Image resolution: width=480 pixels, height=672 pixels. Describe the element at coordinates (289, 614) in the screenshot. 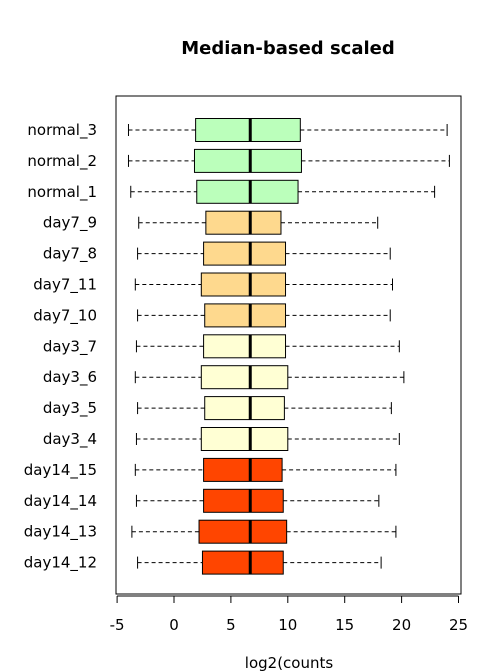

I see `x-axis: -5 0 5 10 15 20 25` at that location.